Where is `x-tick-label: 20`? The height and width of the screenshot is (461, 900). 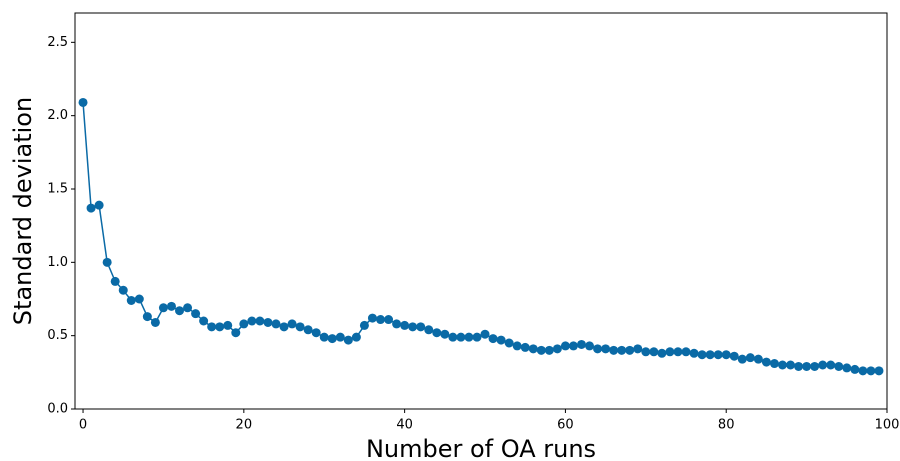 x-tick-label: 20 is located at coordinates (244, 425).